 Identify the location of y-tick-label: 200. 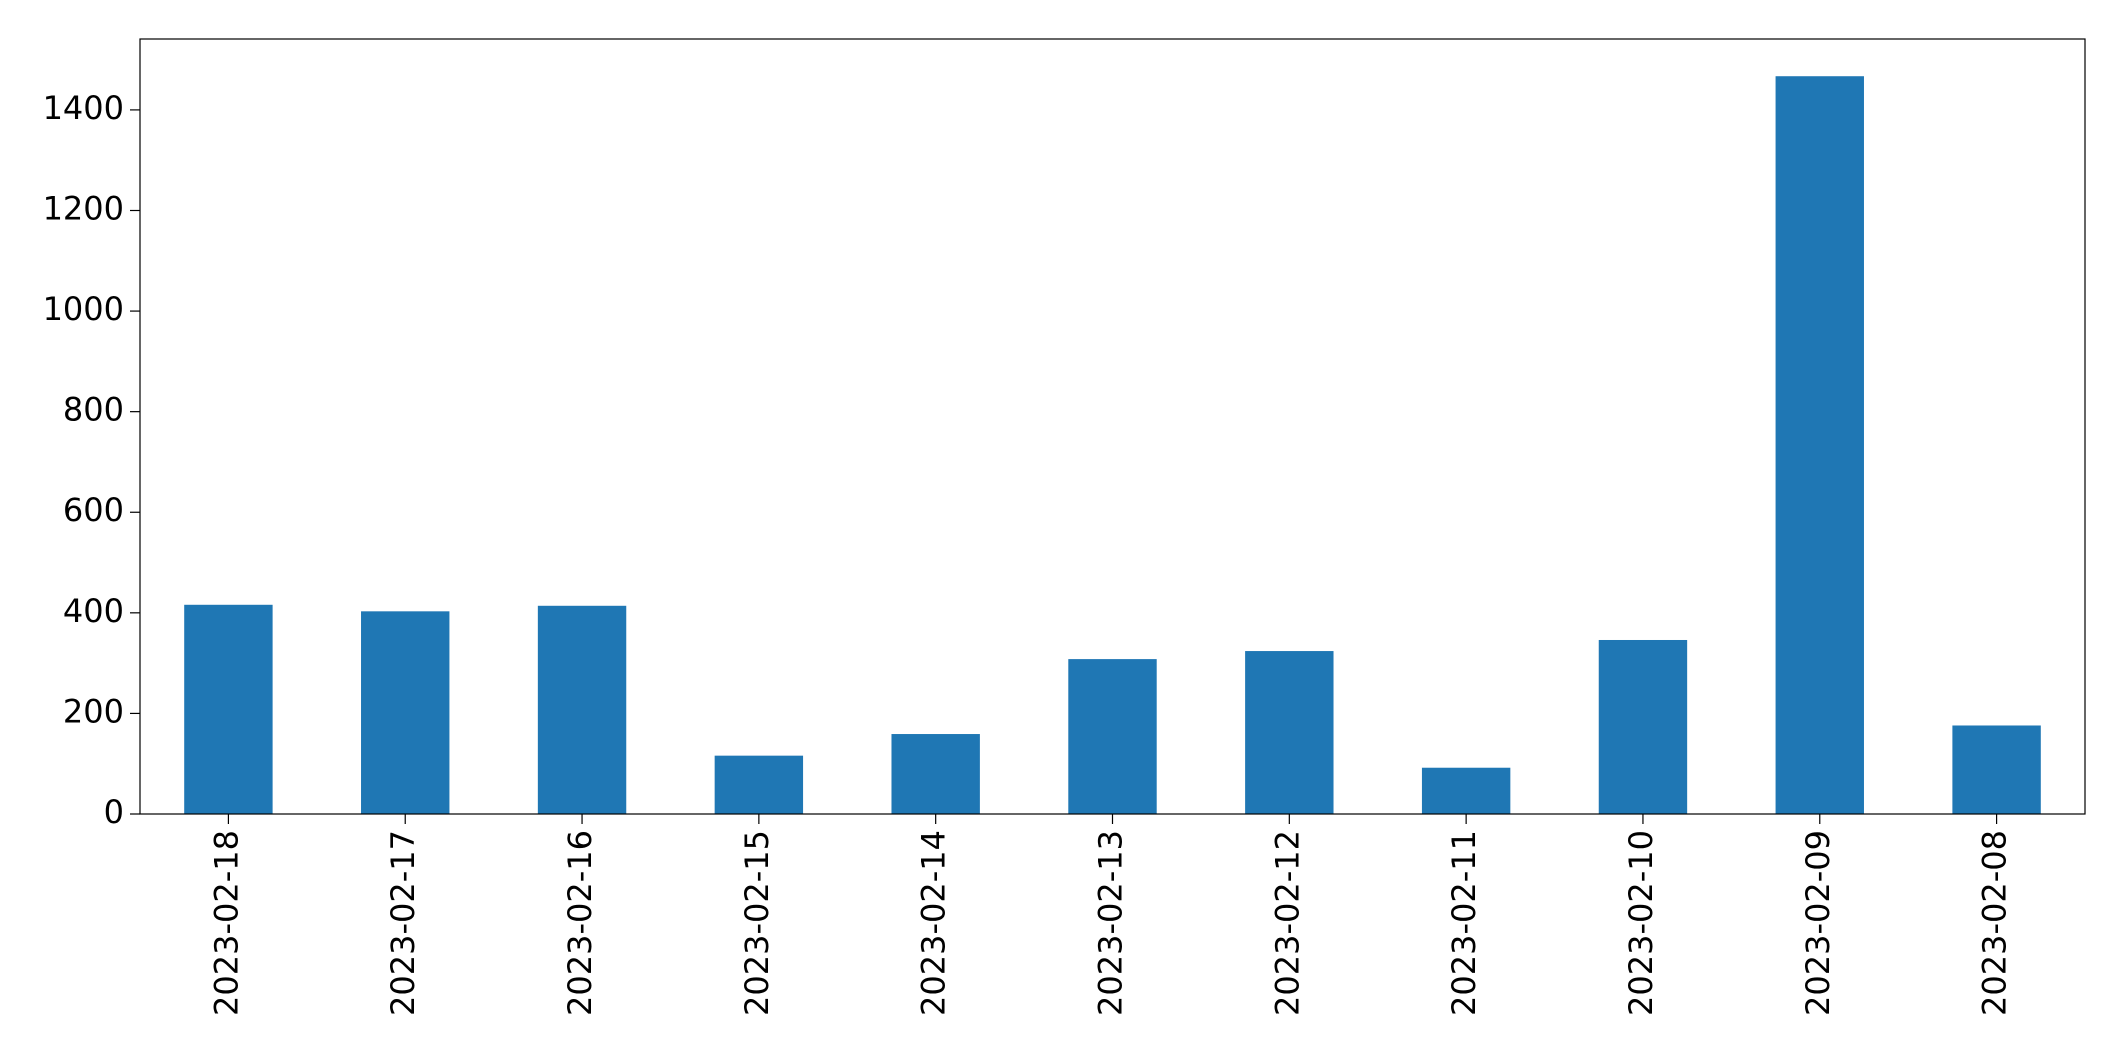
(93, 711).